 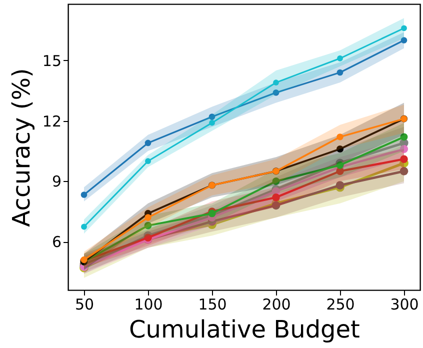 I want to click on x-tick-label: 300, so click(x=404, y=305).